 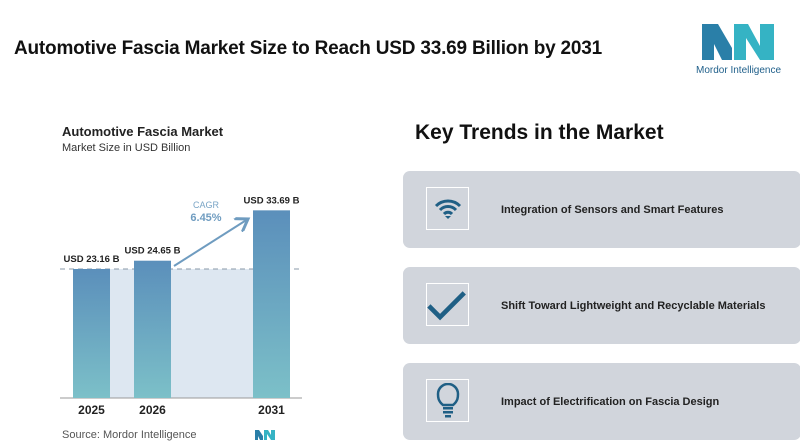 What do you see at coordinates (205, 218) in the screenshot?
I see `cagr-value: 6.45%` at bounding box center [205, 218].